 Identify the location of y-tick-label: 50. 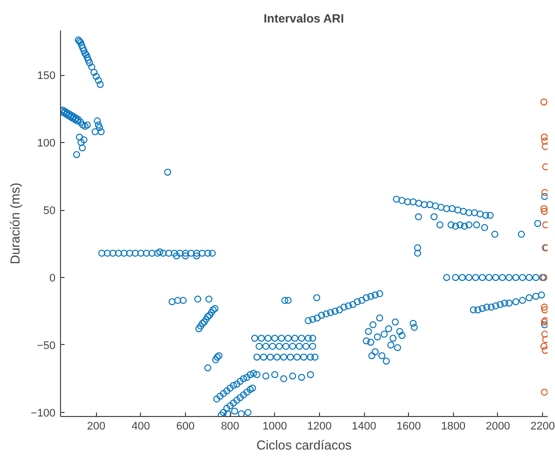
(49, 211).